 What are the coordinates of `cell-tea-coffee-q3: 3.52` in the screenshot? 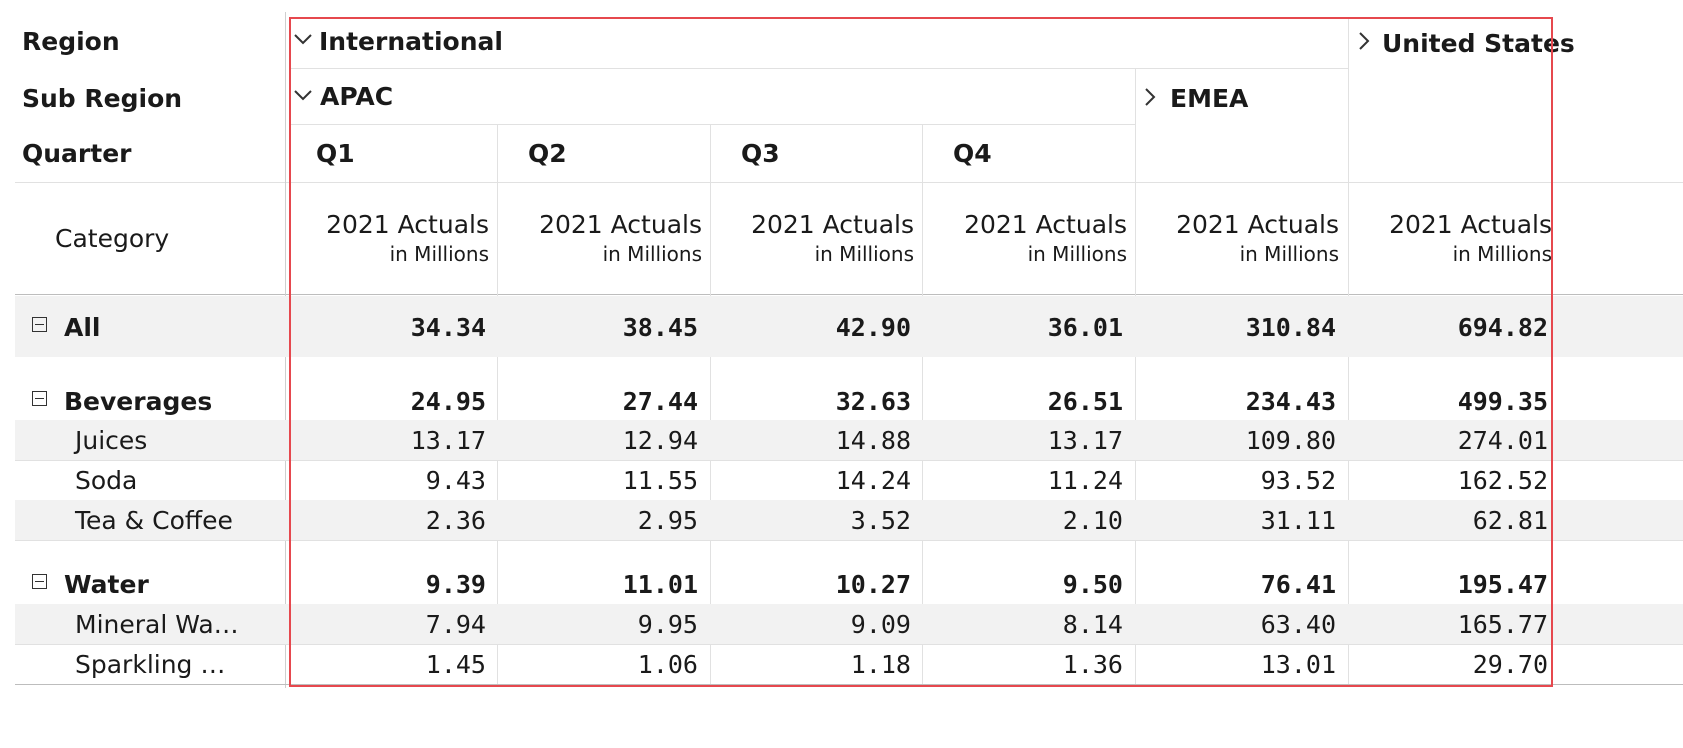 It's located at (880, 520).